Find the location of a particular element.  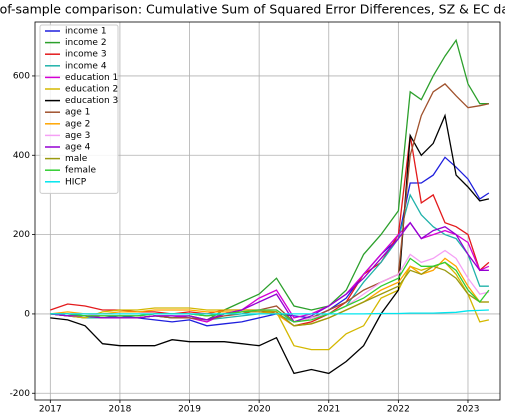

legend-label: age 3 is located at coordinates (77, 136).